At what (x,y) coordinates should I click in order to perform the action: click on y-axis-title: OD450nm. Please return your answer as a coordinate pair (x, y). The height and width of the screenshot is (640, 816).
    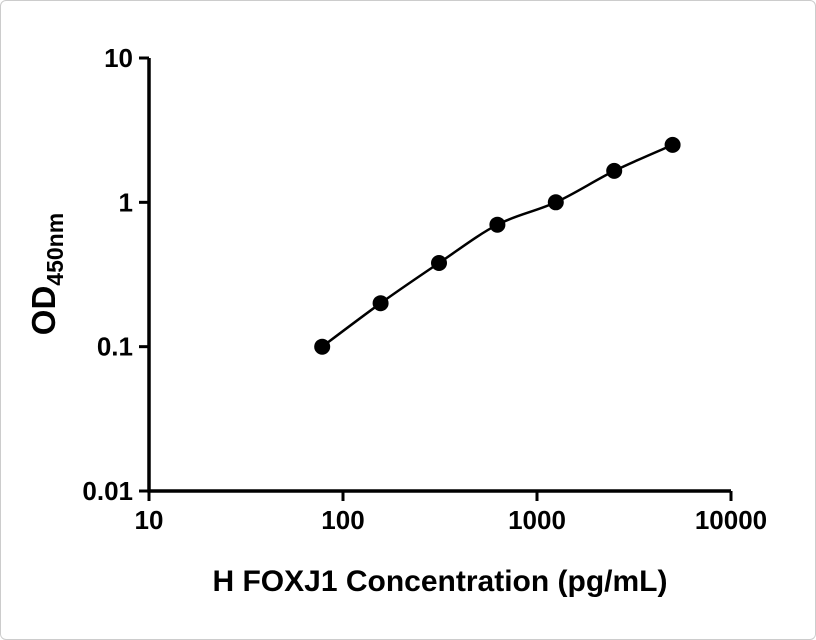
    Looking at the image, I should click on (46, 274).